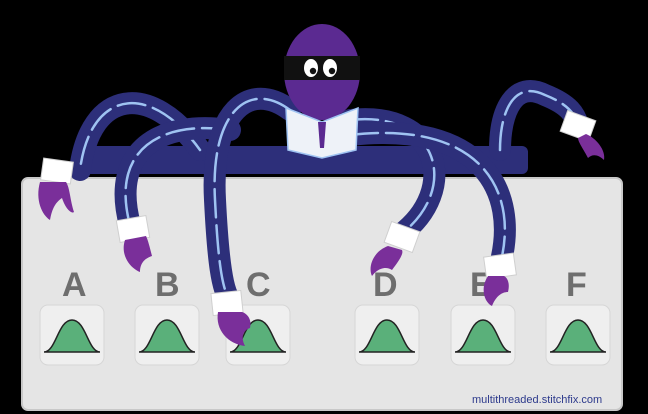  What do you see at coordinates (330, 68) in the screenshot?
I see `right-eye-icon` at bounding box center [330, 68].